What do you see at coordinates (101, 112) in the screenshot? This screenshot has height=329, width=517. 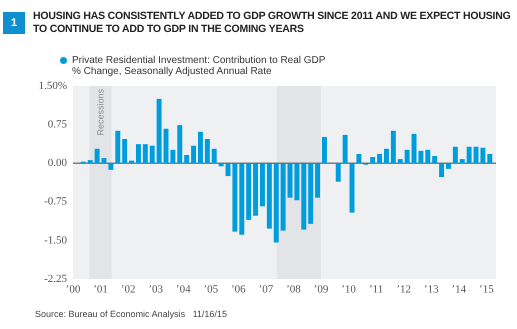 I see `band-label: Recessions` at bounding box center [101, 112].